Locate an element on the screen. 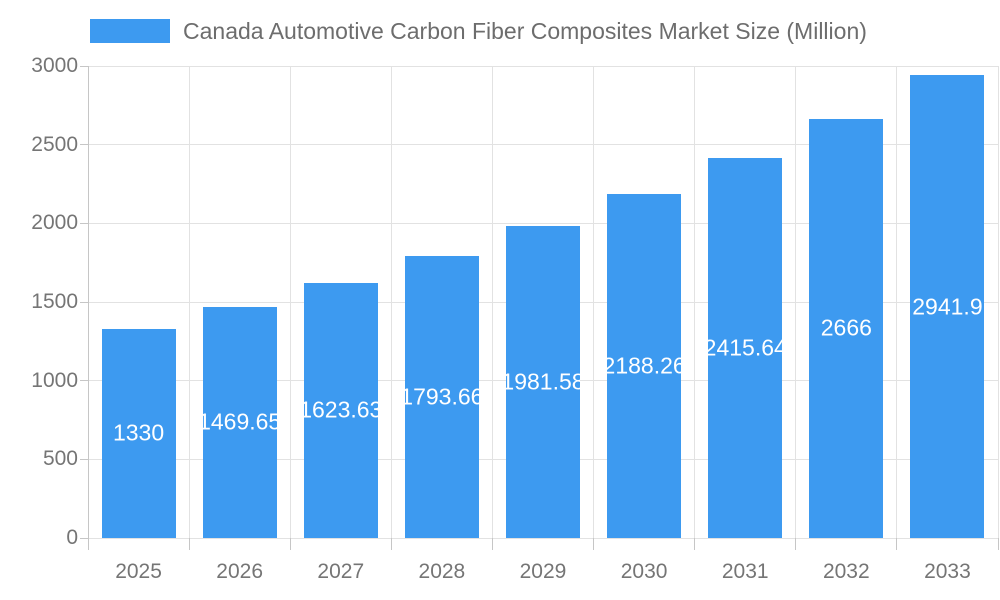 The height and width of the screenshot is (600, 1000). bar-value-label: 1330 is located at coordinates (138, 432).